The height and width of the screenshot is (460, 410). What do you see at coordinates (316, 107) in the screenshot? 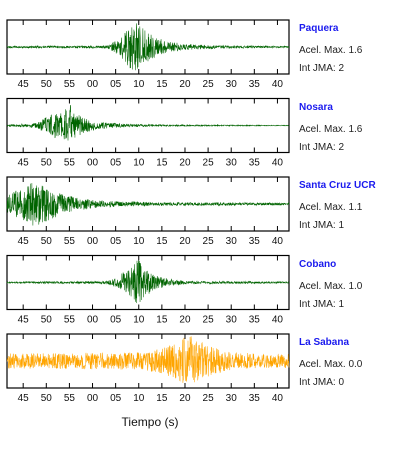
I see `station-name: Nosara` at bounding box center [316, 107].